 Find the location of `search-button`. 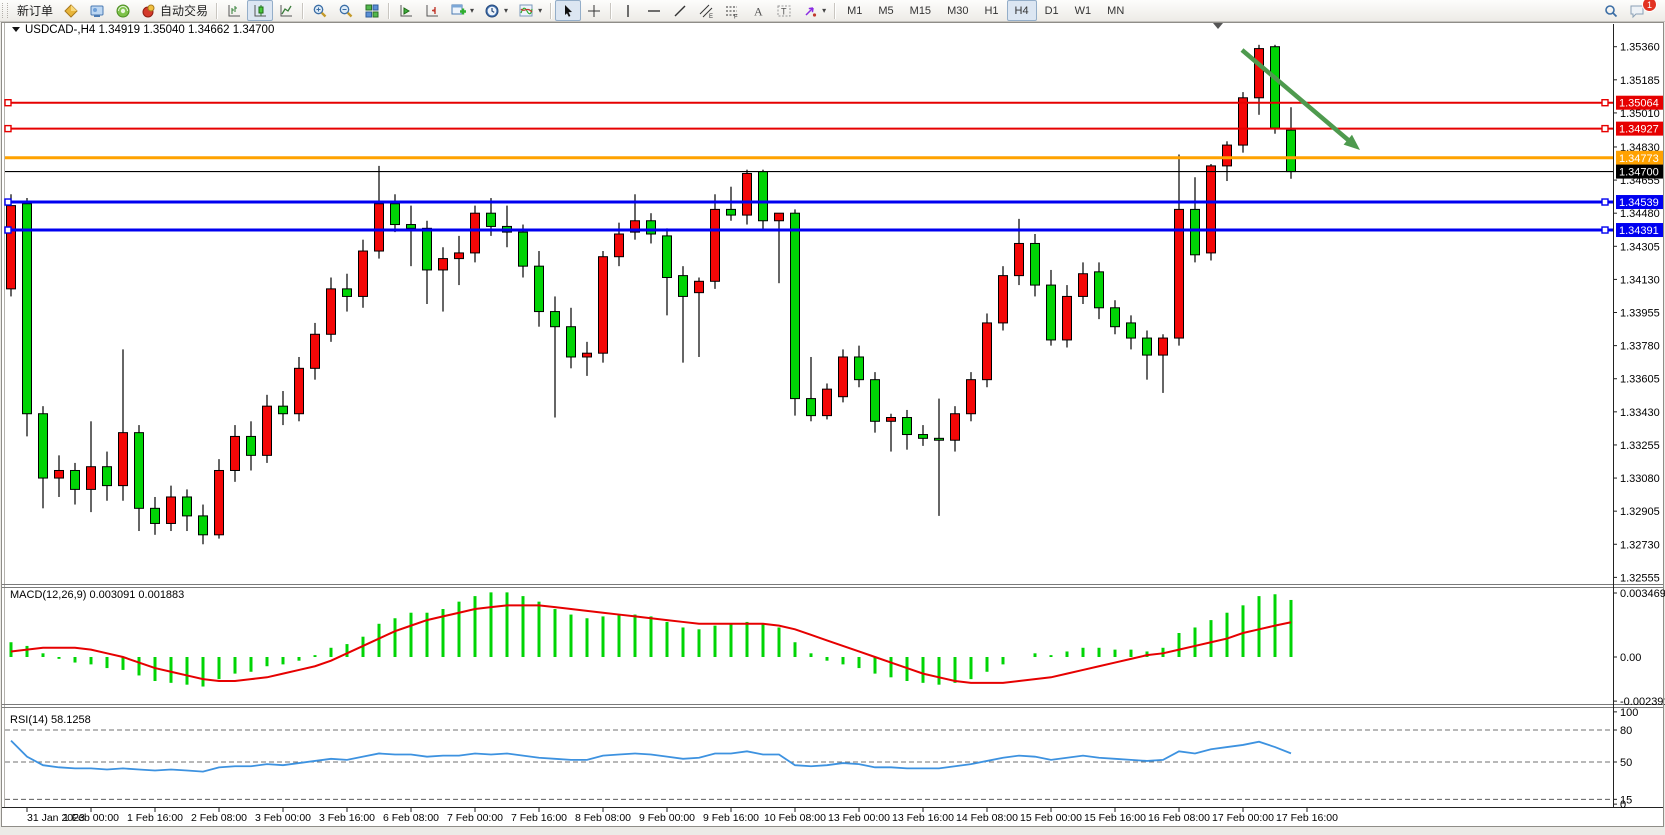

search-button is located at coordinates (1611, 10).